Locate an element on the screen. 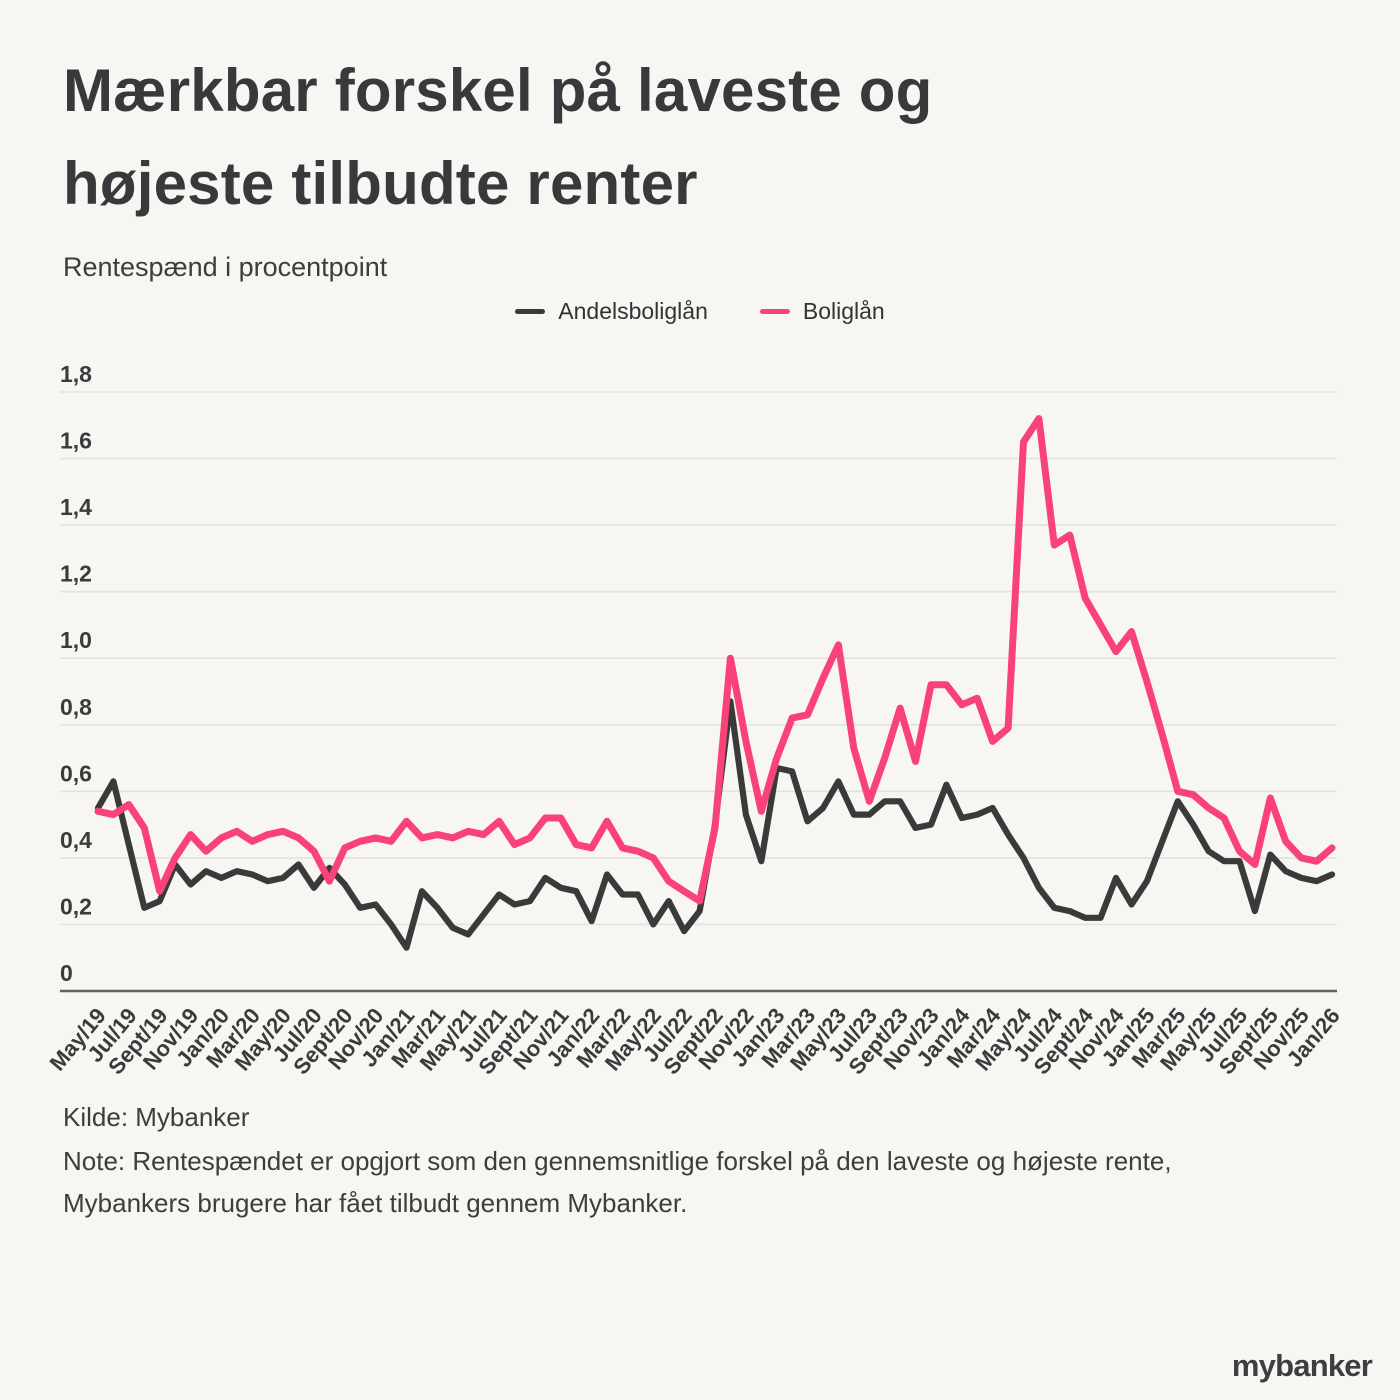 This screenshot has height=1400, width=1400. legend-swatch-dark-icon is located at coordinates (530, 311).